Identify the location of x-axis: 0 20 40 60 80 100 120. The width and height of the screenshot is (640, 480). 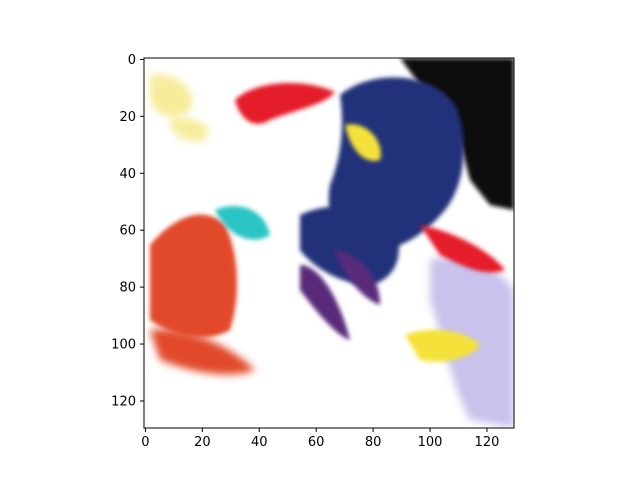
(320, 439).